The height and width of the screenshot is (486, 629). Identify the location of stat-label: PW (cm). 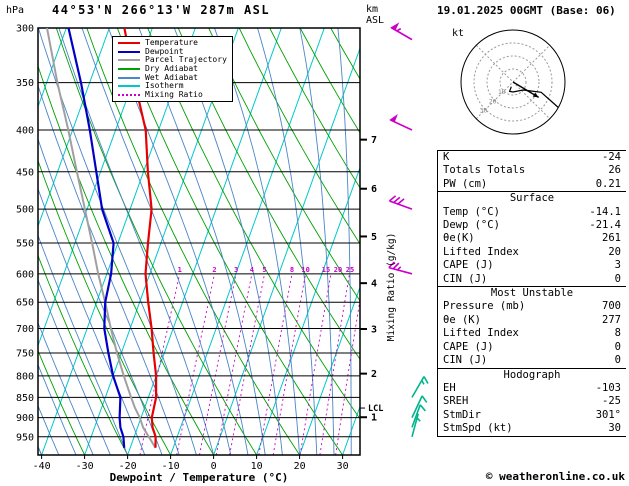
(465, 183).